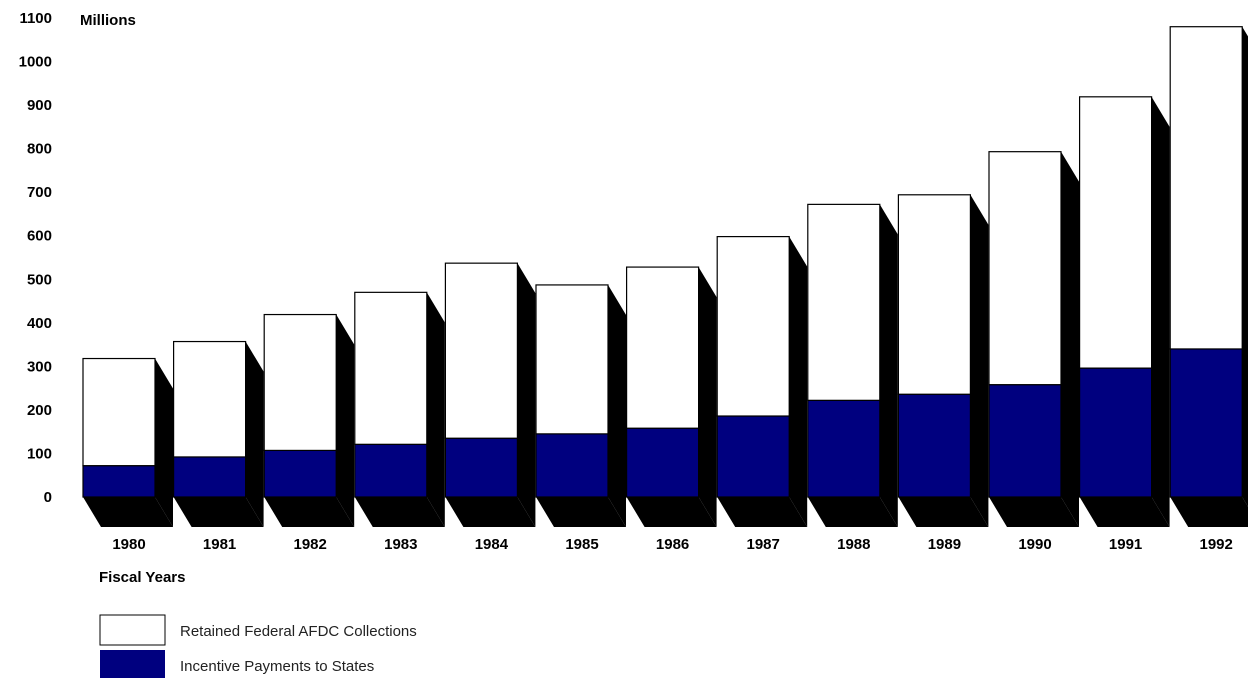  I want to click on x-tick-label-1980: 1980, so click(128, 544).